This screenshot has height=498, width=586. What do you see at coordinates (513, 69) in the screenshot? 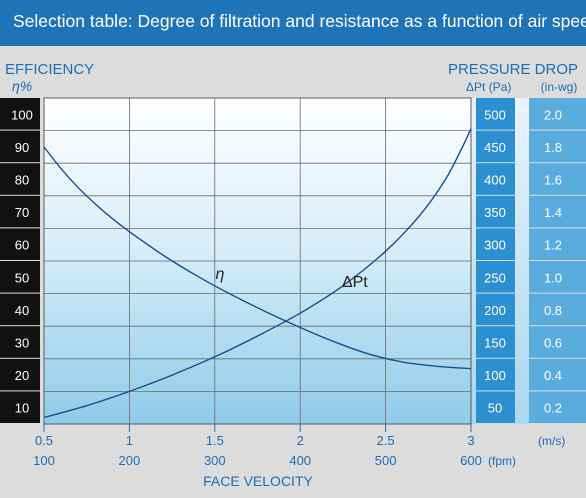
I see `pressure-drop-axis-label: PRESSURE DROP` at bounding box center [513, 69].